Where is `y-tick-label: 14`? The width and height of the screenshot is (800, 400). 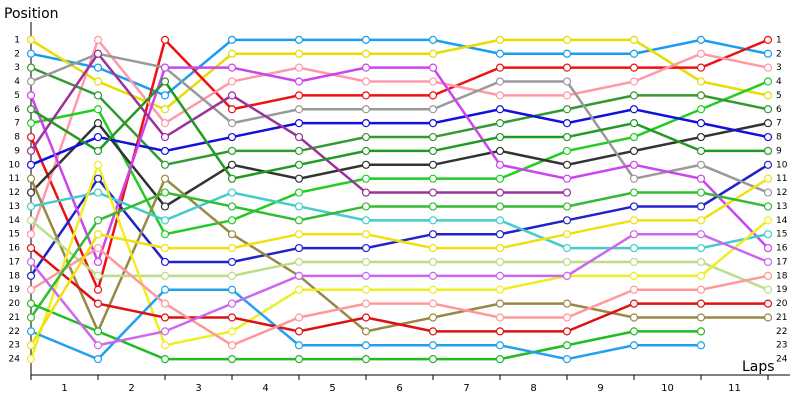 y-tick-label: 14 is located at coordinates (15, 221).